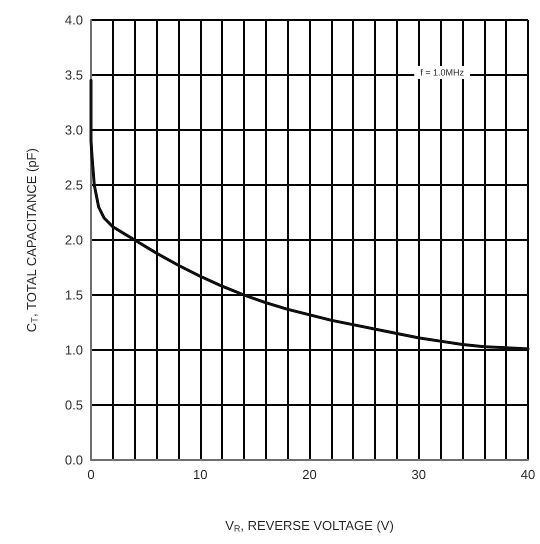 This screenshot has width=540, height=544. Describe the element at coordinates (73, 240) in the screenshot. I see `y-tick-label: 2.0` at that location.